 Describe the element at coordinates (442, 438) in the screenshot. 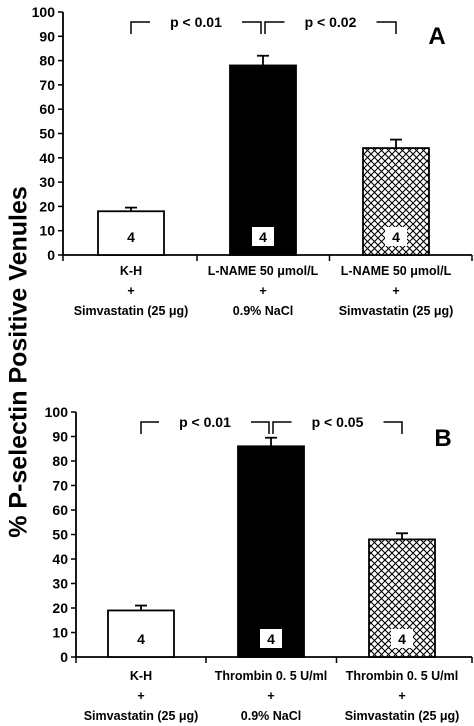

I see `panel-label: B` at that location.